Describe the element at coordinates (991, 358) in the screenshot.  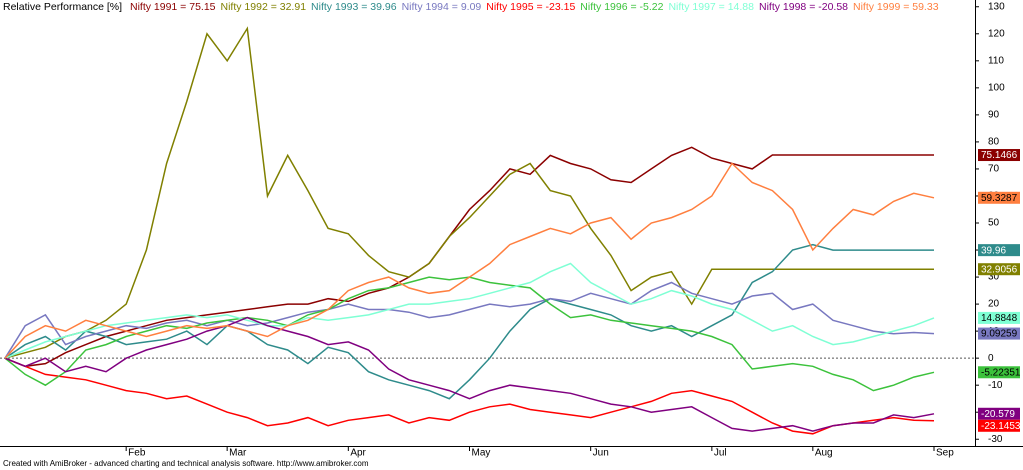
I see `y-tick-label: 0` at that location.